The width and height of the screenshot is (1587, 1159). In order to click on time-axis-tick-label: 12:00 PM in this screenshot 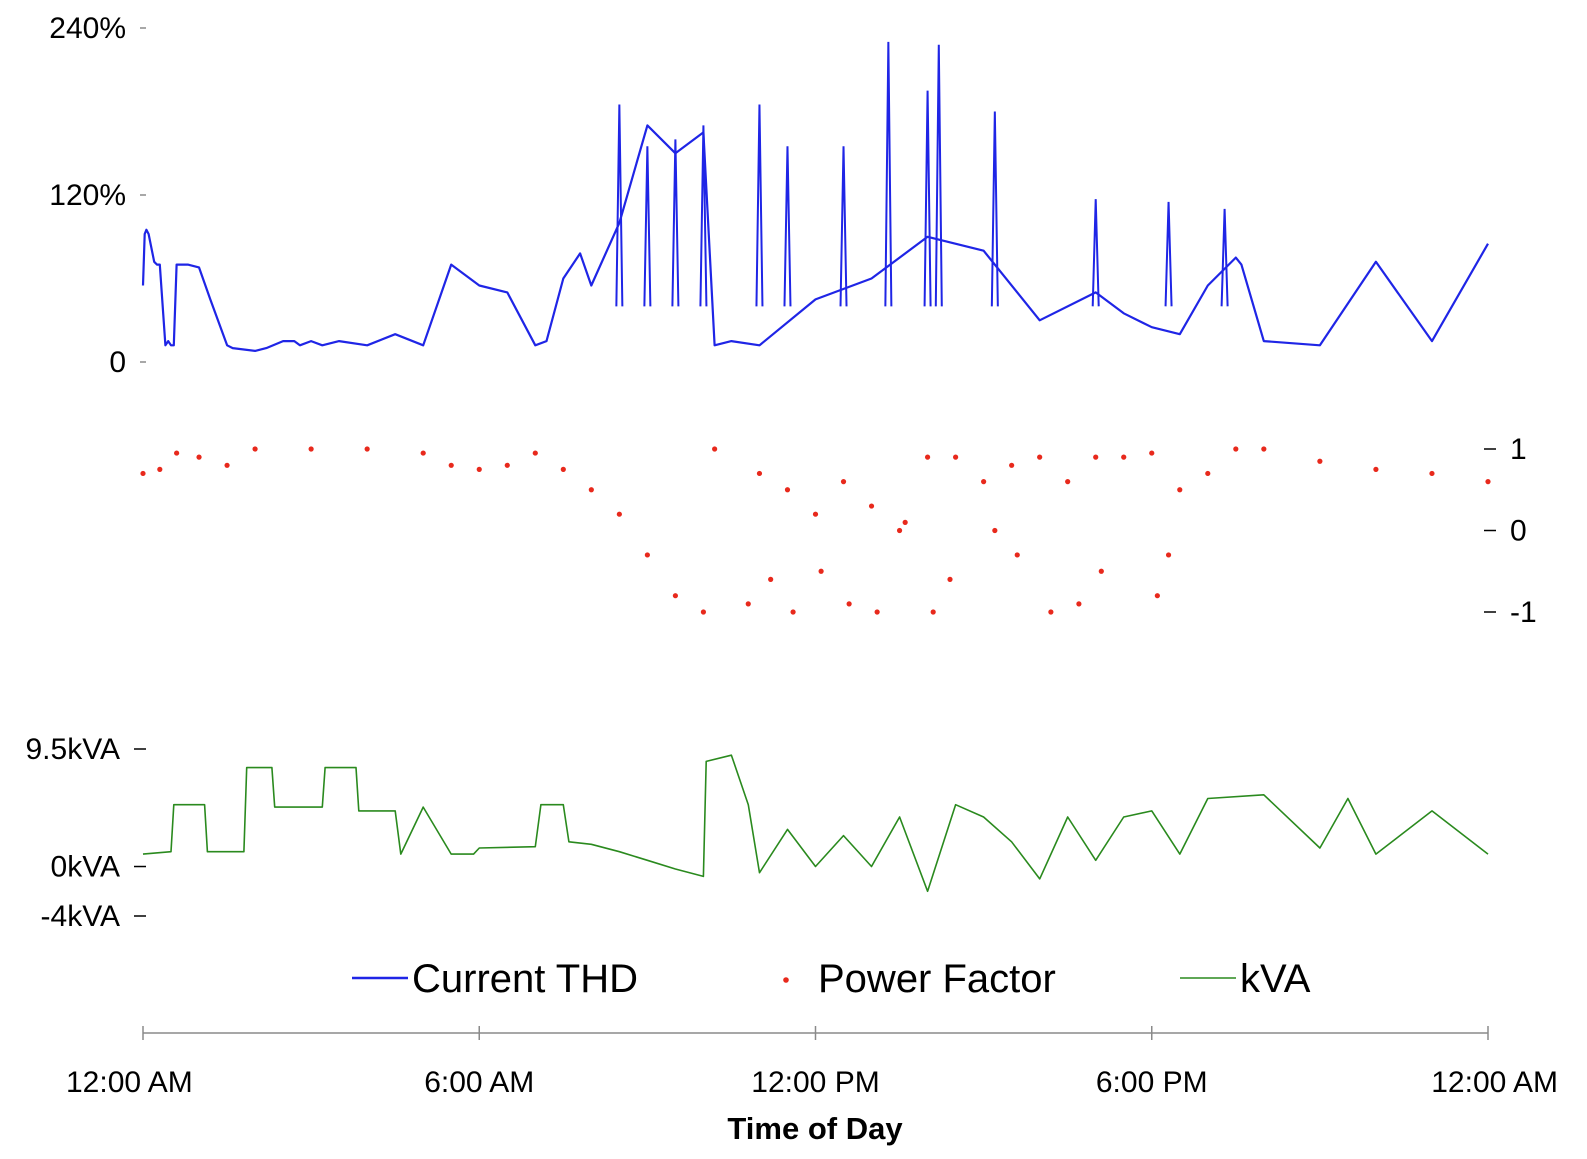, I will do `click(815, 1082)`.